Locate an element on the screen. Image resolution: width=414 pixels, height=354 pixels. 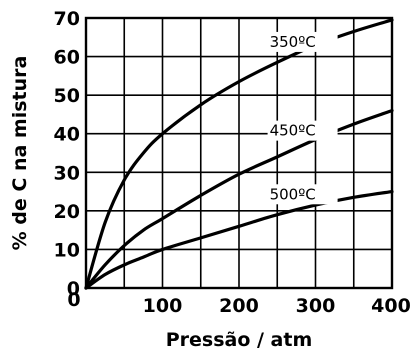
y-tick-label: 50 is located at coordinates (67, 96).